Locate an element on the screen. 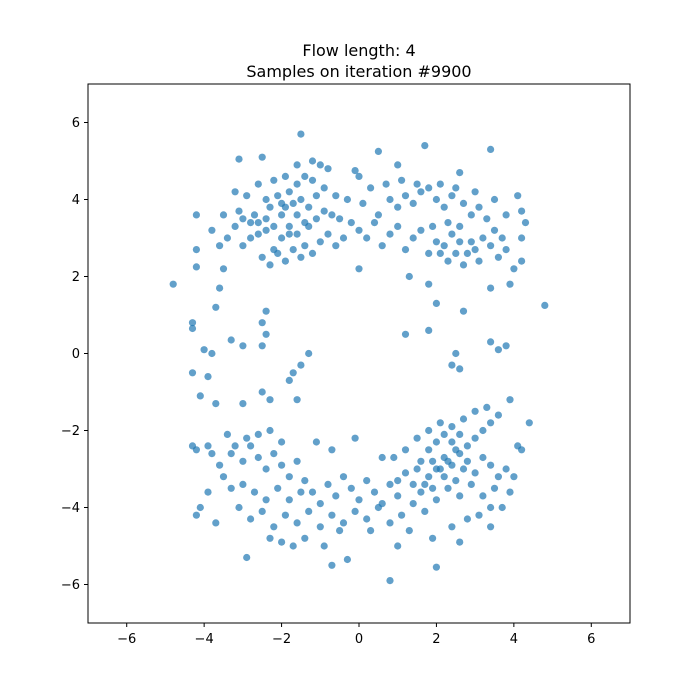 Image resolution: width=700 pixels, height=700 pixels. x-tick-label: 4 is located at coordinates (514, 639).